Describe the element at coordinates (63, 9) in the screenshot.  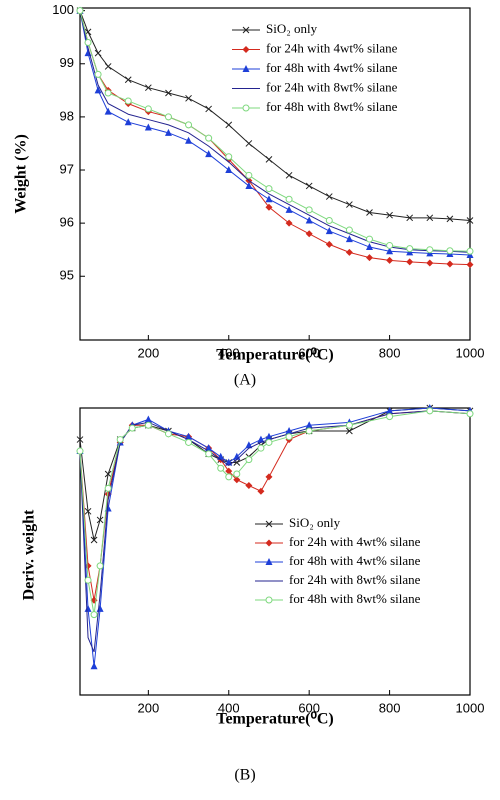
I see `y-tick-label: 100` at that location.